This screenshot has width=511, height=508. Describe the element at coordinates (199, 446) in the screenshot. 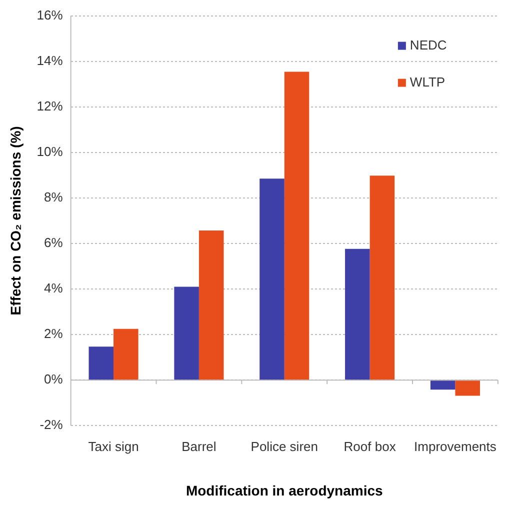

I see `x-tick-label: Barrel` at that location.